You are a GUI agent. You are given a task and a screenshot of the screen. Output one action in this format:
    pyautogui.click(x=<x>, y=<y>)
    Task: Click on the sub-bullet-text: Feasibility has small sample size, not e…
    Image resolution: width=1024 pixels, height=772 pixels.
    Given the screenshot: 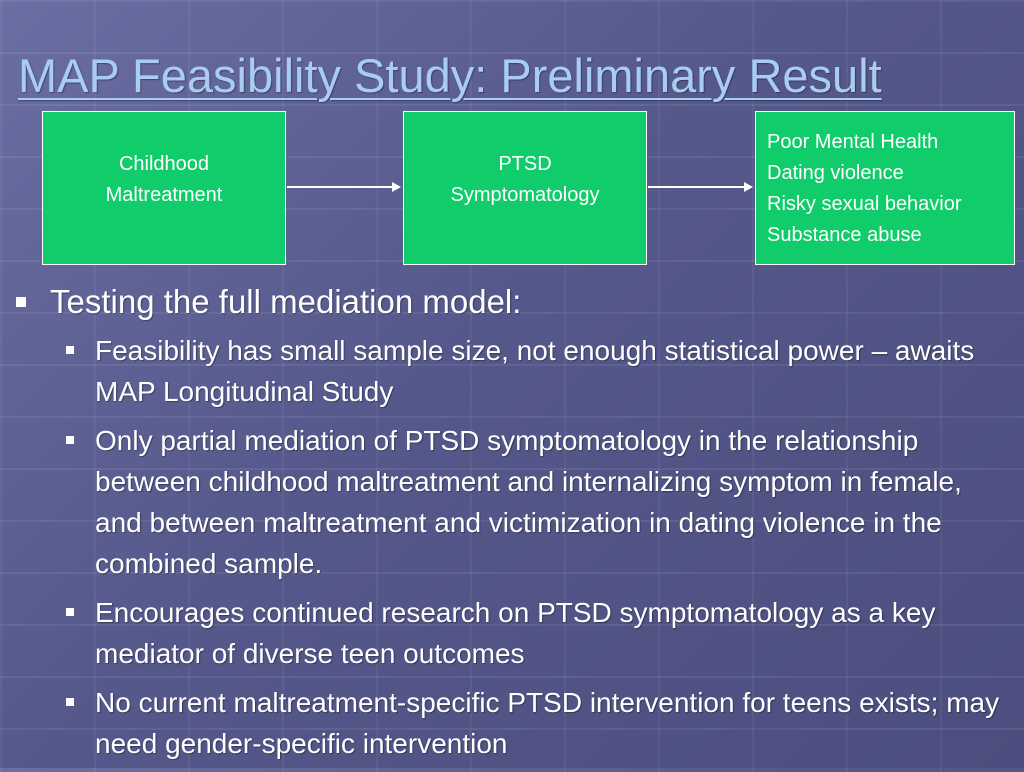 What is the action you would take?
    pyautogui.click(x=535, y=371)
    